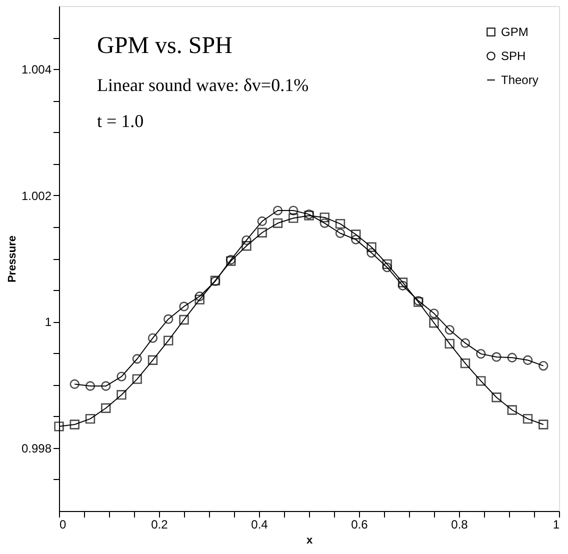 The image size is (568, 554). Describe the element at coordinates (36, 195) in the screenshot. I see `y-tick-label: 1.002` at that location.